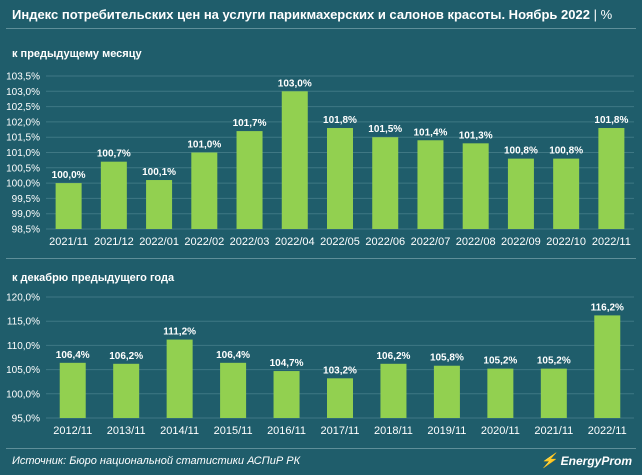 This screenshot has width=642, height=475. Describe the element at coordinates (159, 172) in the screenshot. I see `data-label: 100,1%` at that location.